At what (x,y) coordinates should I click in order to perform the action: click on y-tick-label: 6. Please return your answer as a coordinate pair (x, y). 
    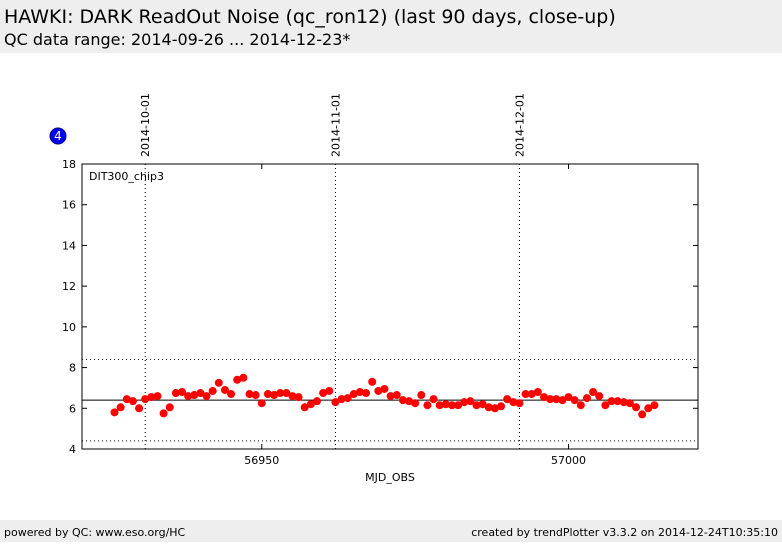
    Looking at the image, I should click on (72, 408).